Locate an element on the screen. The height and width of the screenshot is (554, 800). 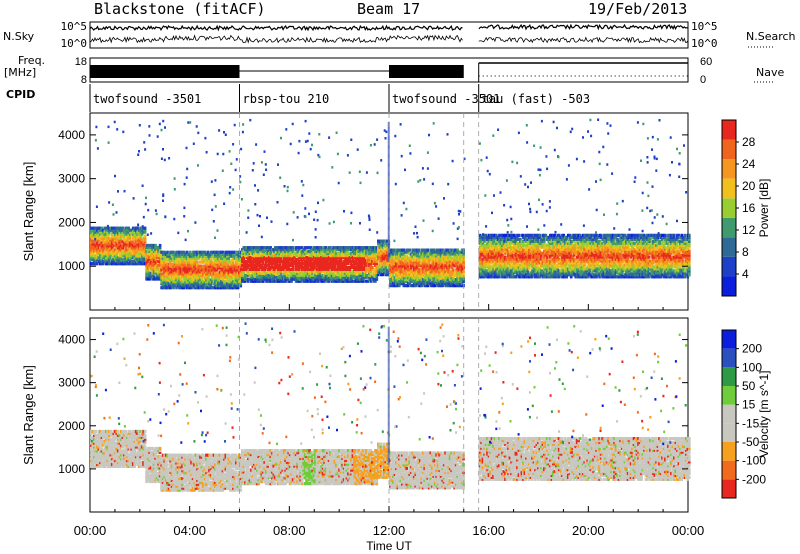
noise-data-gap is located at coordinates (471, 35).